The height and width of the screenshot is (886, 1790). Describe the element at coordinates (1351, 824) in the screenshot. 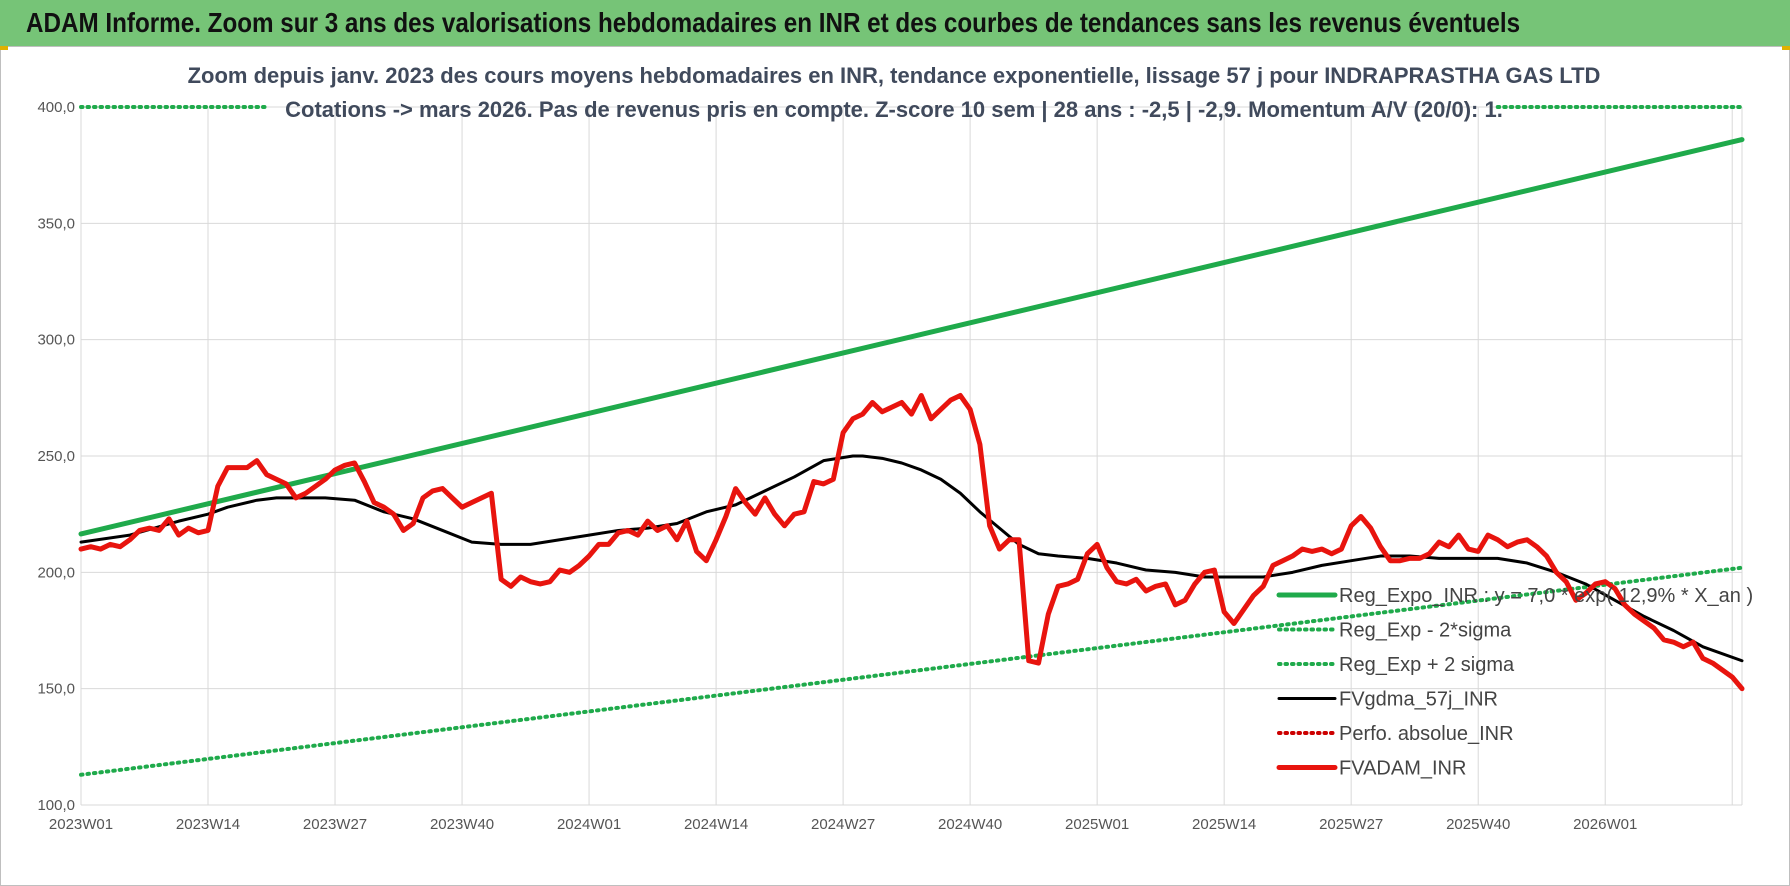

I see `x-tick-label: 2025W27` at that location.